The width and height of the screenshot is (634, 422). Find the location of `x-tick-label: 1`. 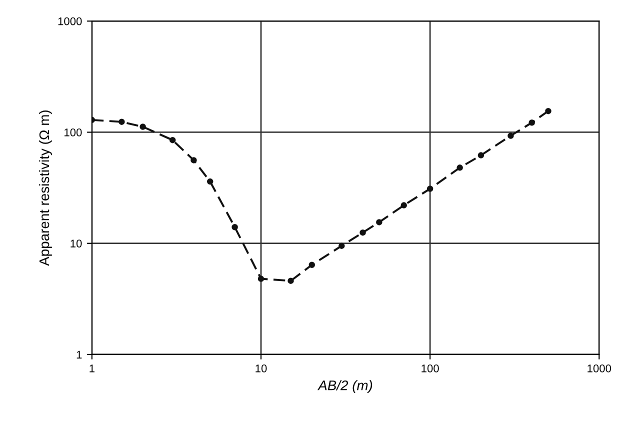

x-tick-label: 1 is located at coordinates (92, 368).